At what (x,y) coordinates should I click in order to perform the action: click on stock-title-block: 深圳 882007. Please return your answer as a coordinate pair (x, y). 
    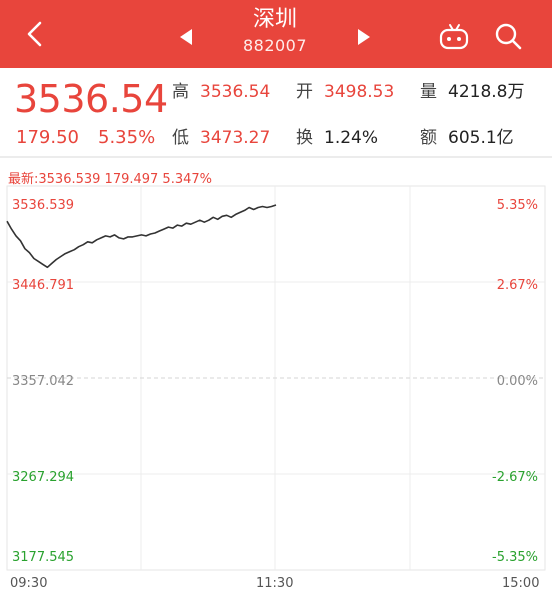
    Looking at the image, I should click on (275, 32).